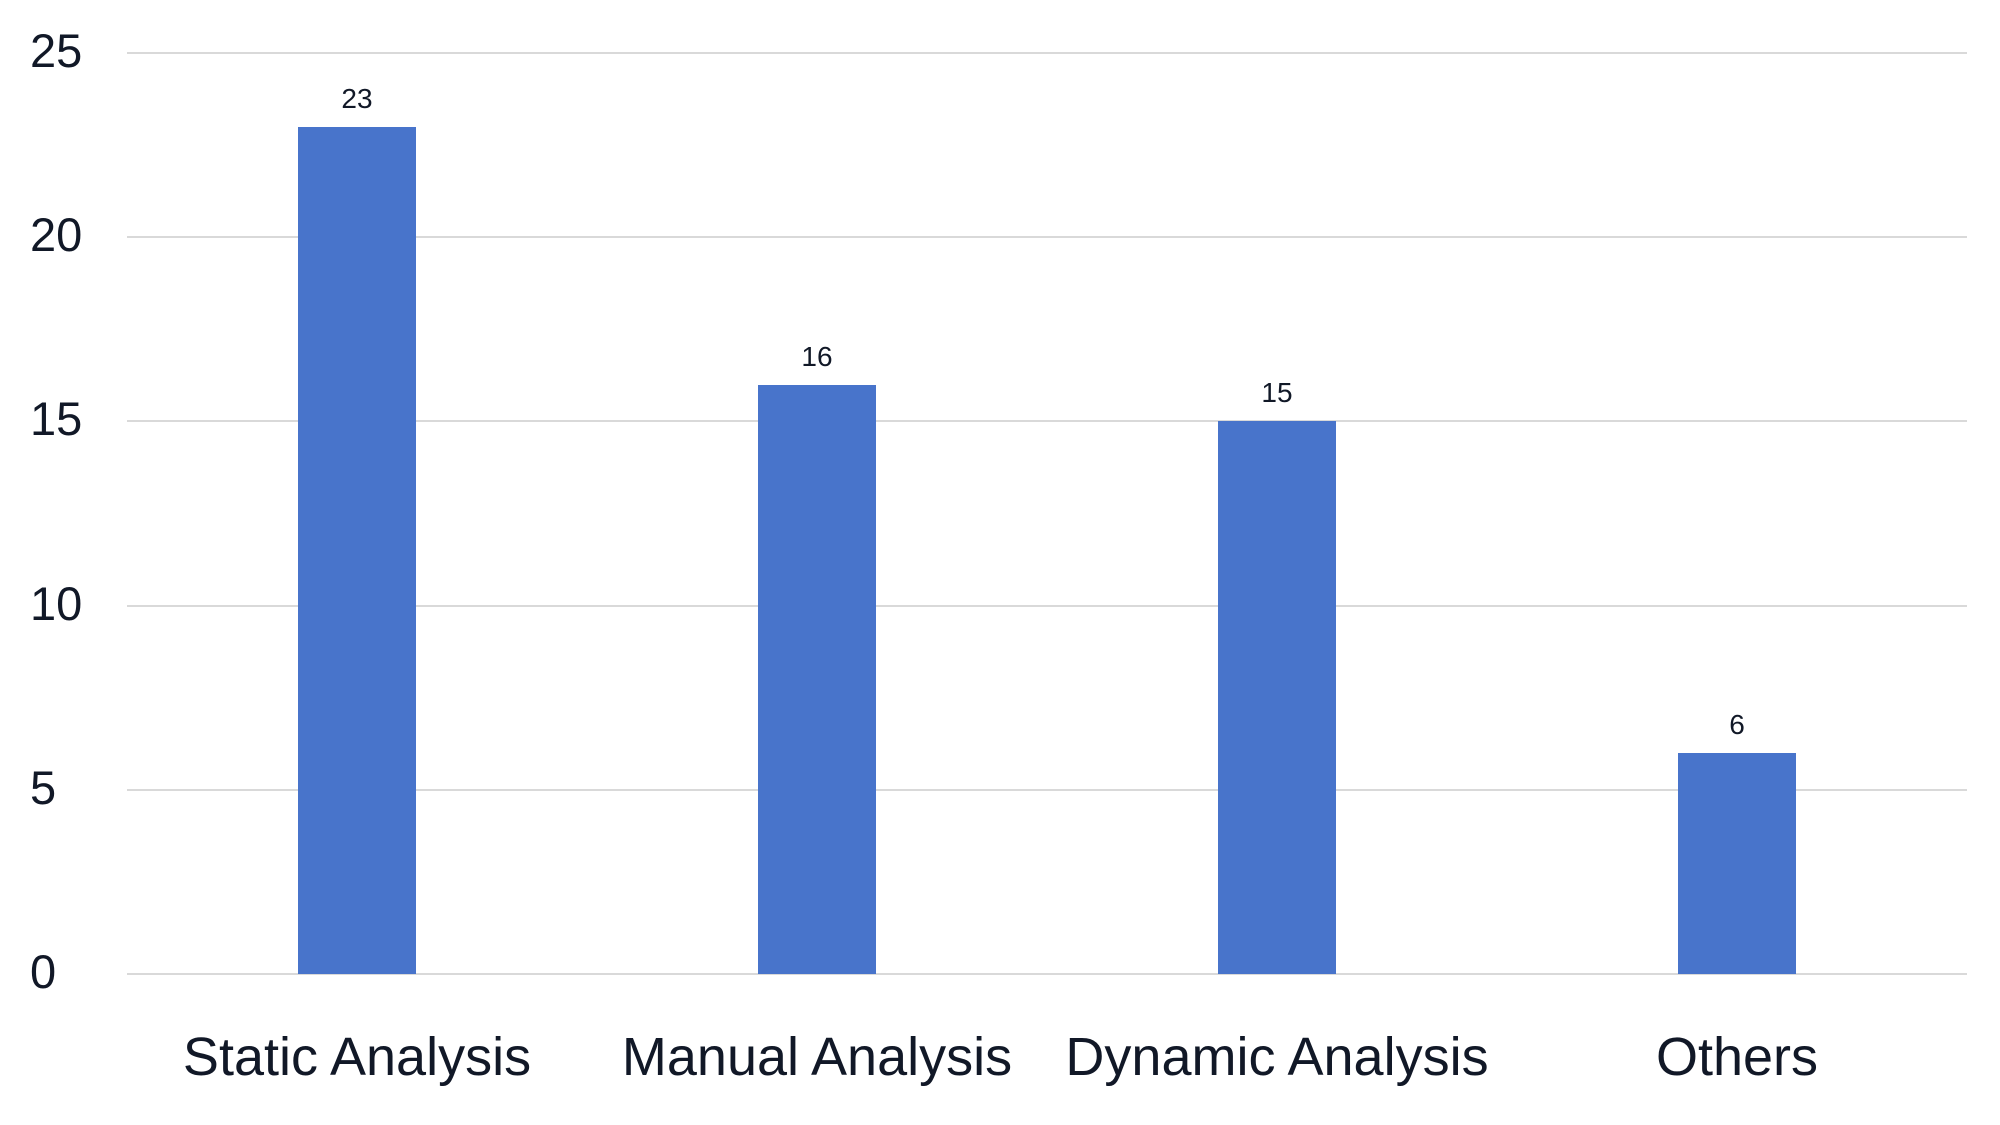  What do you see at coordinates (357, 1057) in the screenshot?
I see `x-tick-label: Static Analysis` at bounding box center [357, 1057].